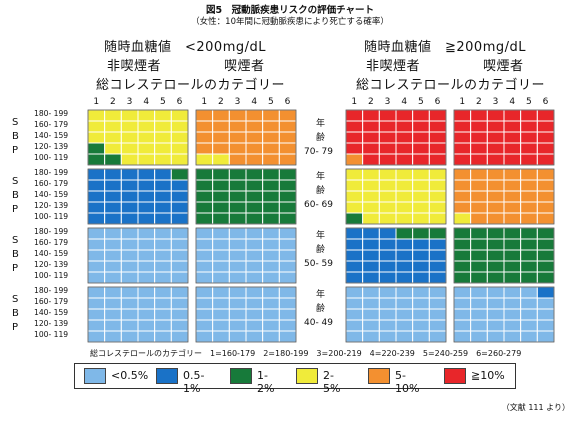  Describe the element at coordinates (15, 254) in the screenshot. I see `sbp-letter: B` at that location.